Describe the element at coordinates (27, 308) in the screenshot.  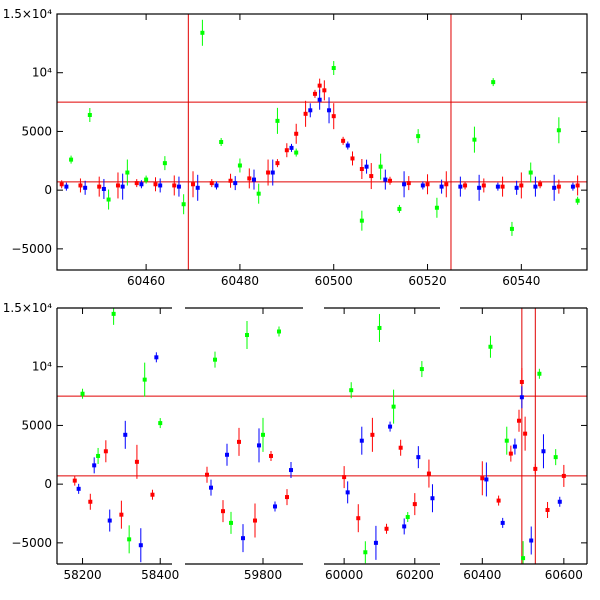
I see `bottom-ytick-label: 1.5×10⁴` at that location.